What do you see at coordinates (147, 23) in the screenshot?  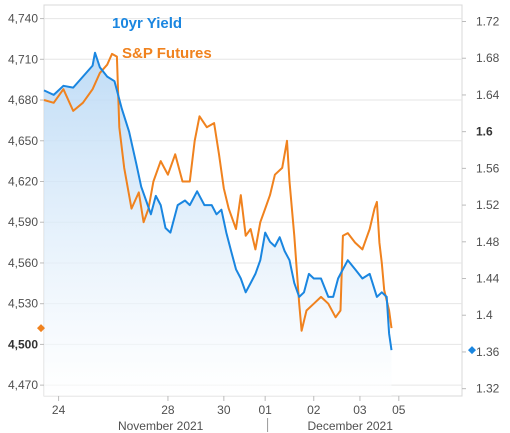 I see `legend-yield: 10yr Yield` at bounding box center [147, 23].